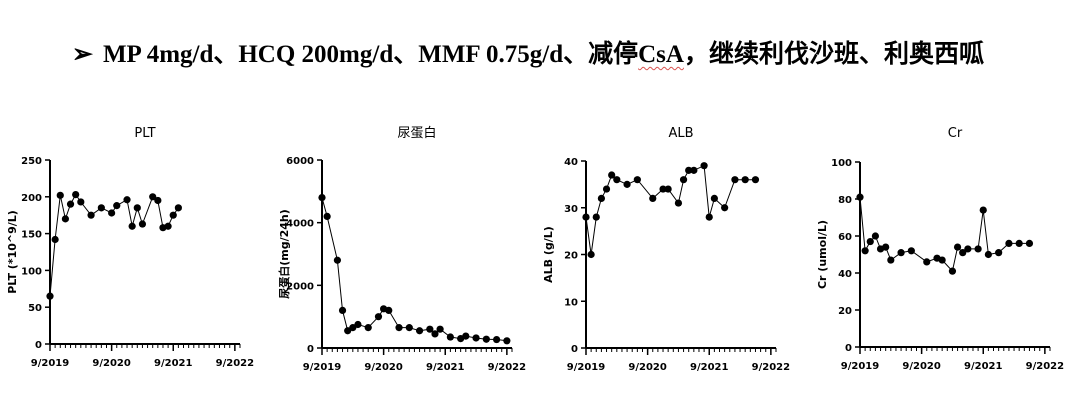 The width and height of the screenshot is (1080, 403). What do you see at coordinates (822, 254) in the screenshot?
I see `y-axis-label: Cr (umol/L)` at bounding box center [822, 254].